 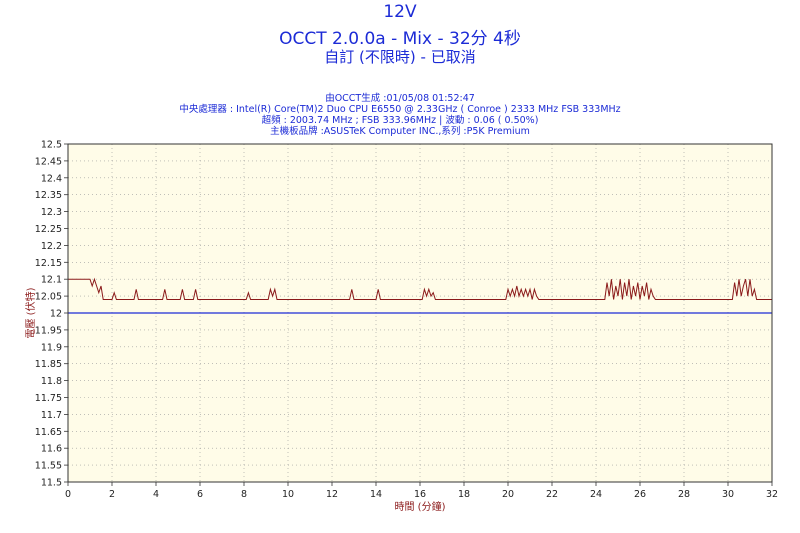 I want to click on y-tick-label: 12.2, so click(x=51, y=246).